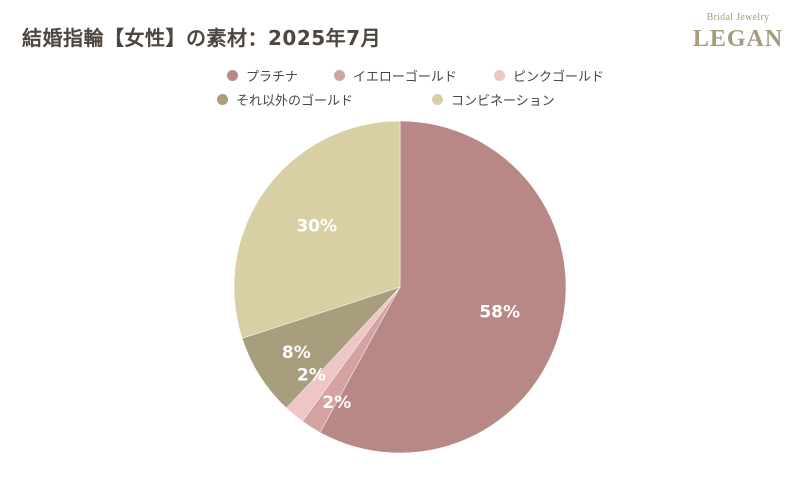 This screenshot has width=800, height=500. Describe the element at coordinates (437, 99) in the screenshot. I see `legend-swatch-combination` at that location.